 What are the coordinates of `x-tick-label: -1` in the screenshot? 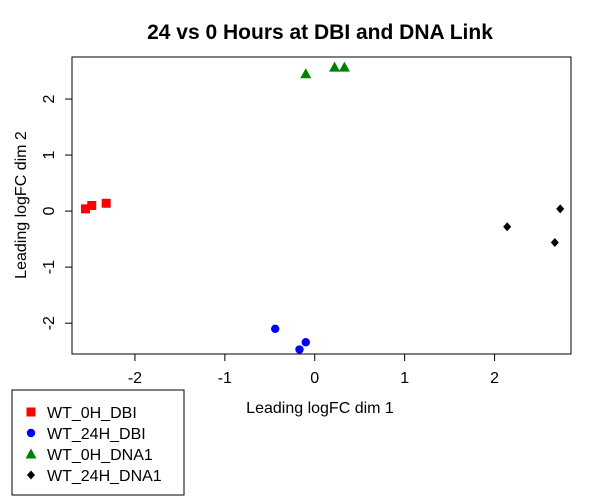 It's located at (225, 378).